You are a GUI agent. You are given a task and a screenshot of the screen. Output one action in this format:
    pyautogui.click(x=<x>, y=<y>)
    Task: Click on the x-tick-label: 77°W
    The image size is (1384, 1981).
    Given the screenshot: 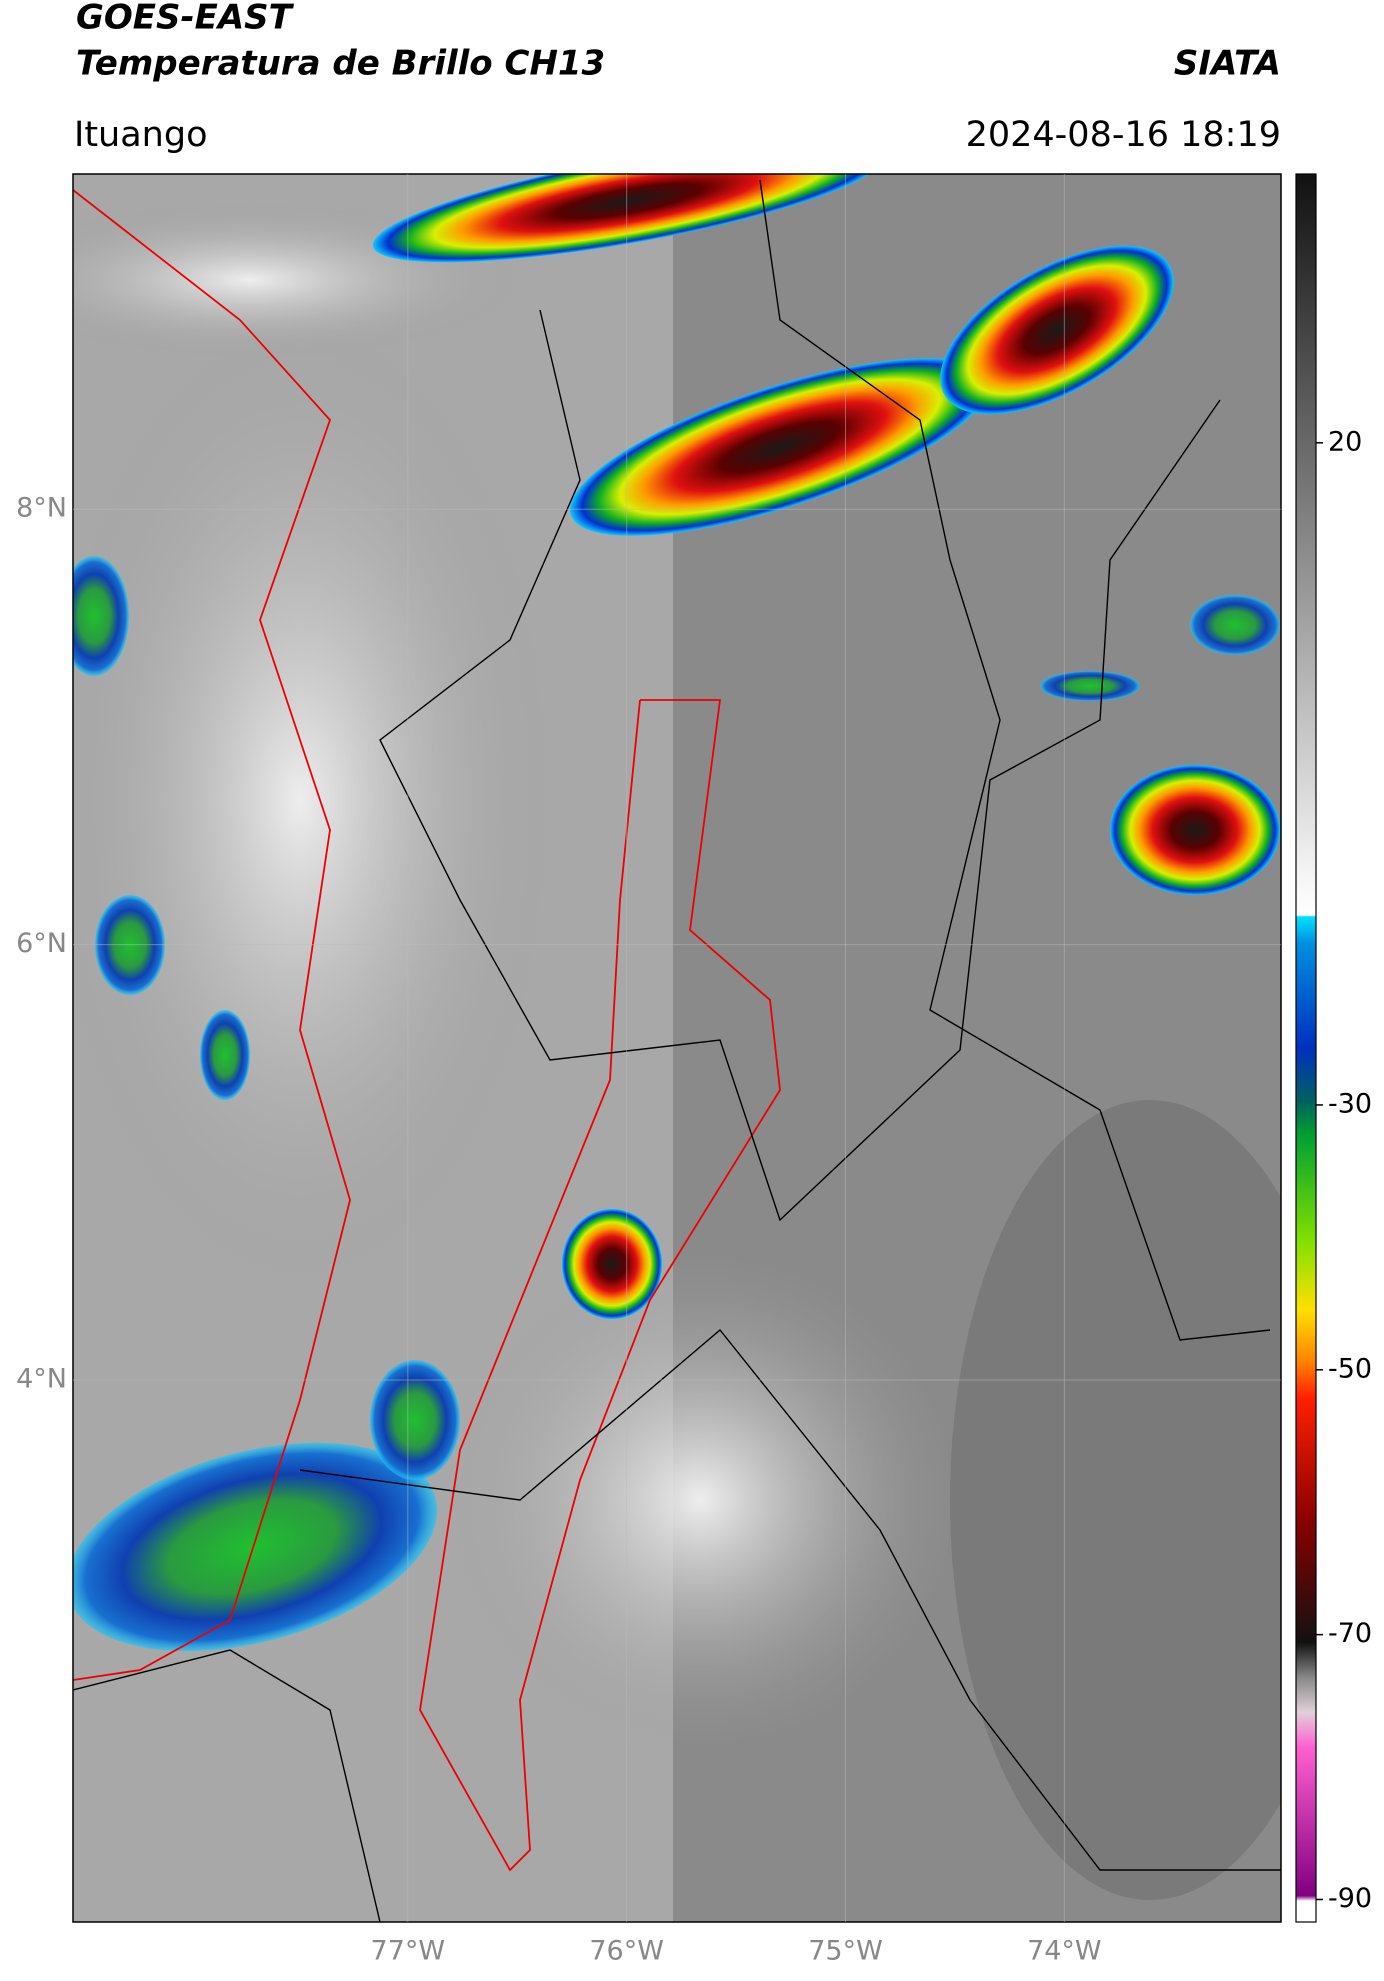 What is the action you would take?
    pyautogui.click(x=408, y=1951)
    